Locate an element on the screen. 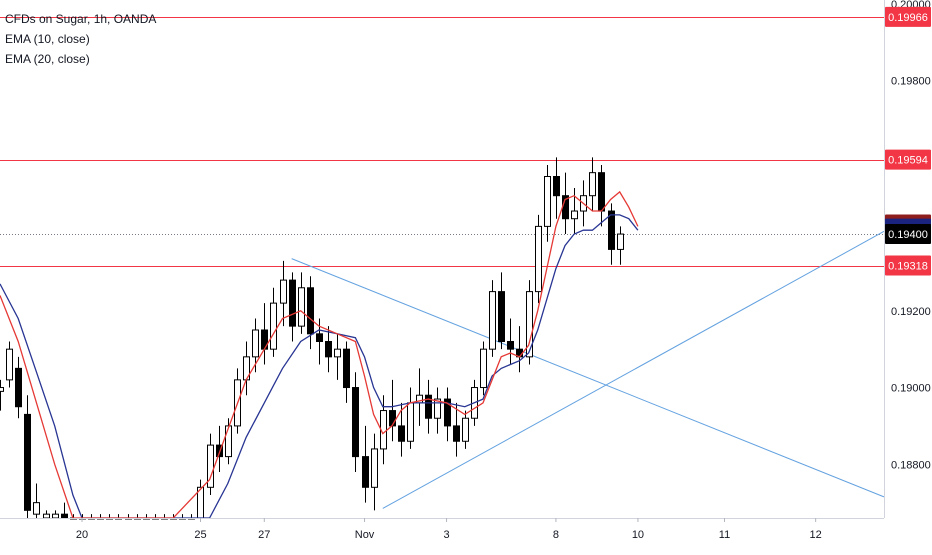 The image size is (932, 555). x-tick-label: 12 is located at coordinates (816, 535).